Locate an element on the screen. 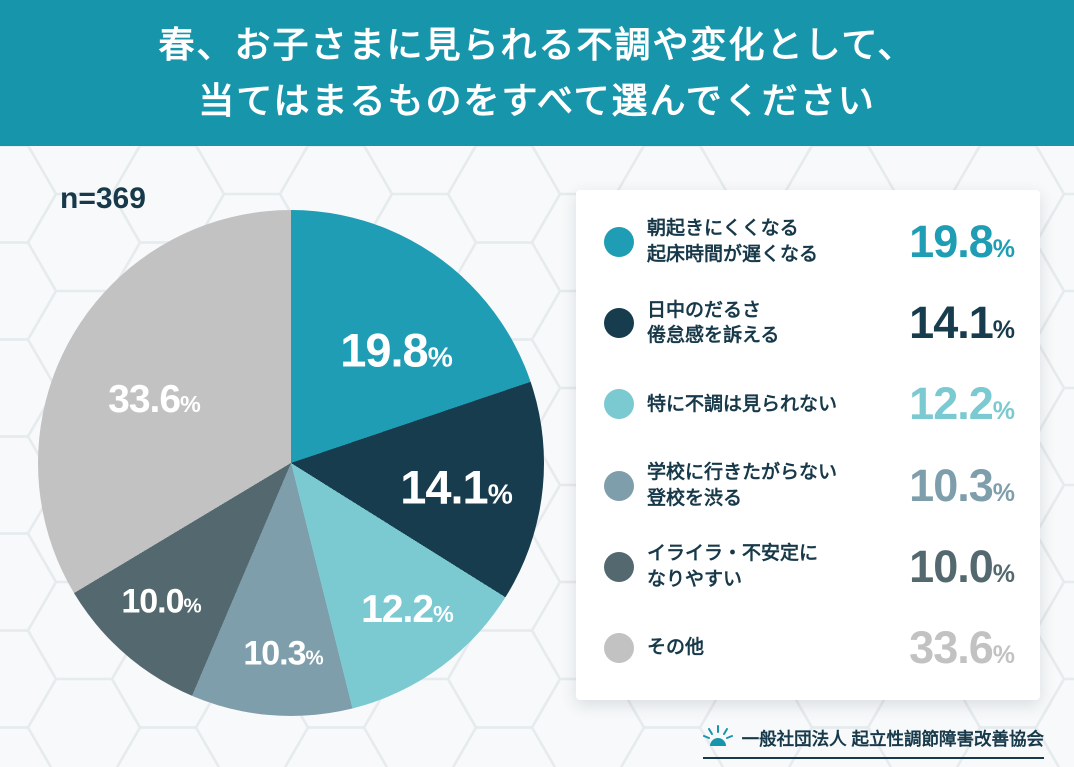  legend-value-number: 10.3 is located at coordinates (951, 485).